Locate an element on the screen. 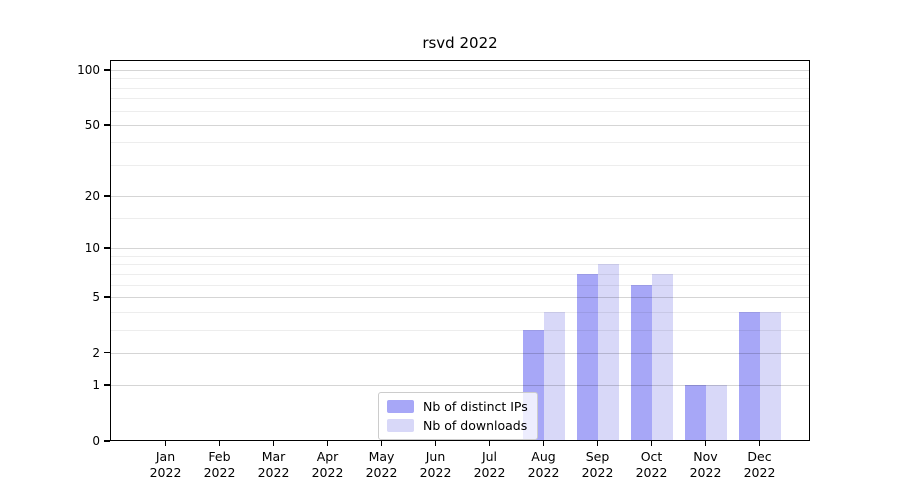 The width and height of the screenshot is (900, 500). bar-downloads-oct is located at coordinates (662, 357).